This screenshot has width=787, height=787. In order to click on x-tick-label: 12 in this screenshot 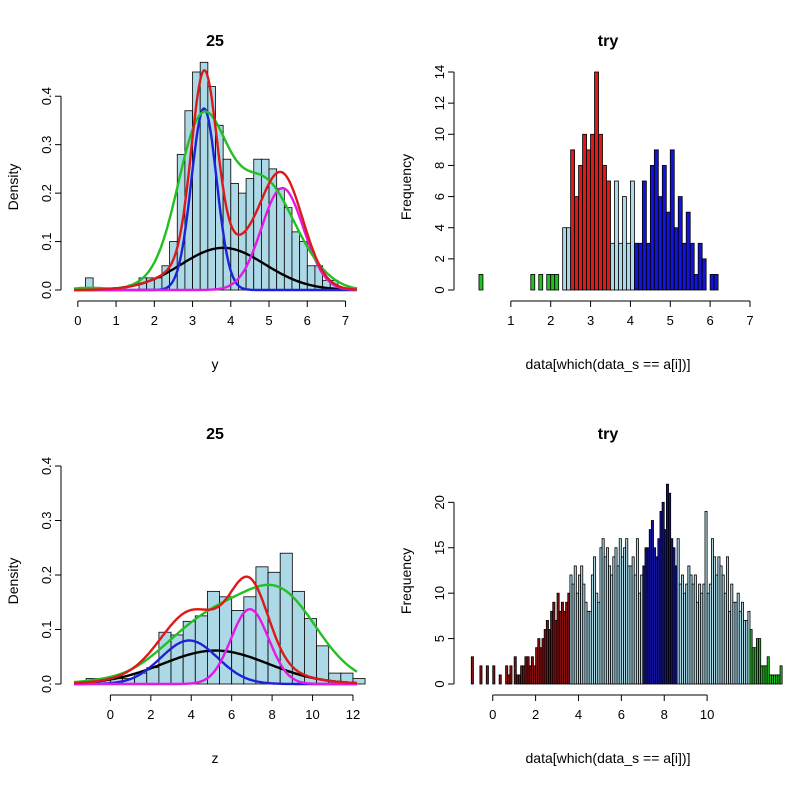, I will do `click(353, 714)`.